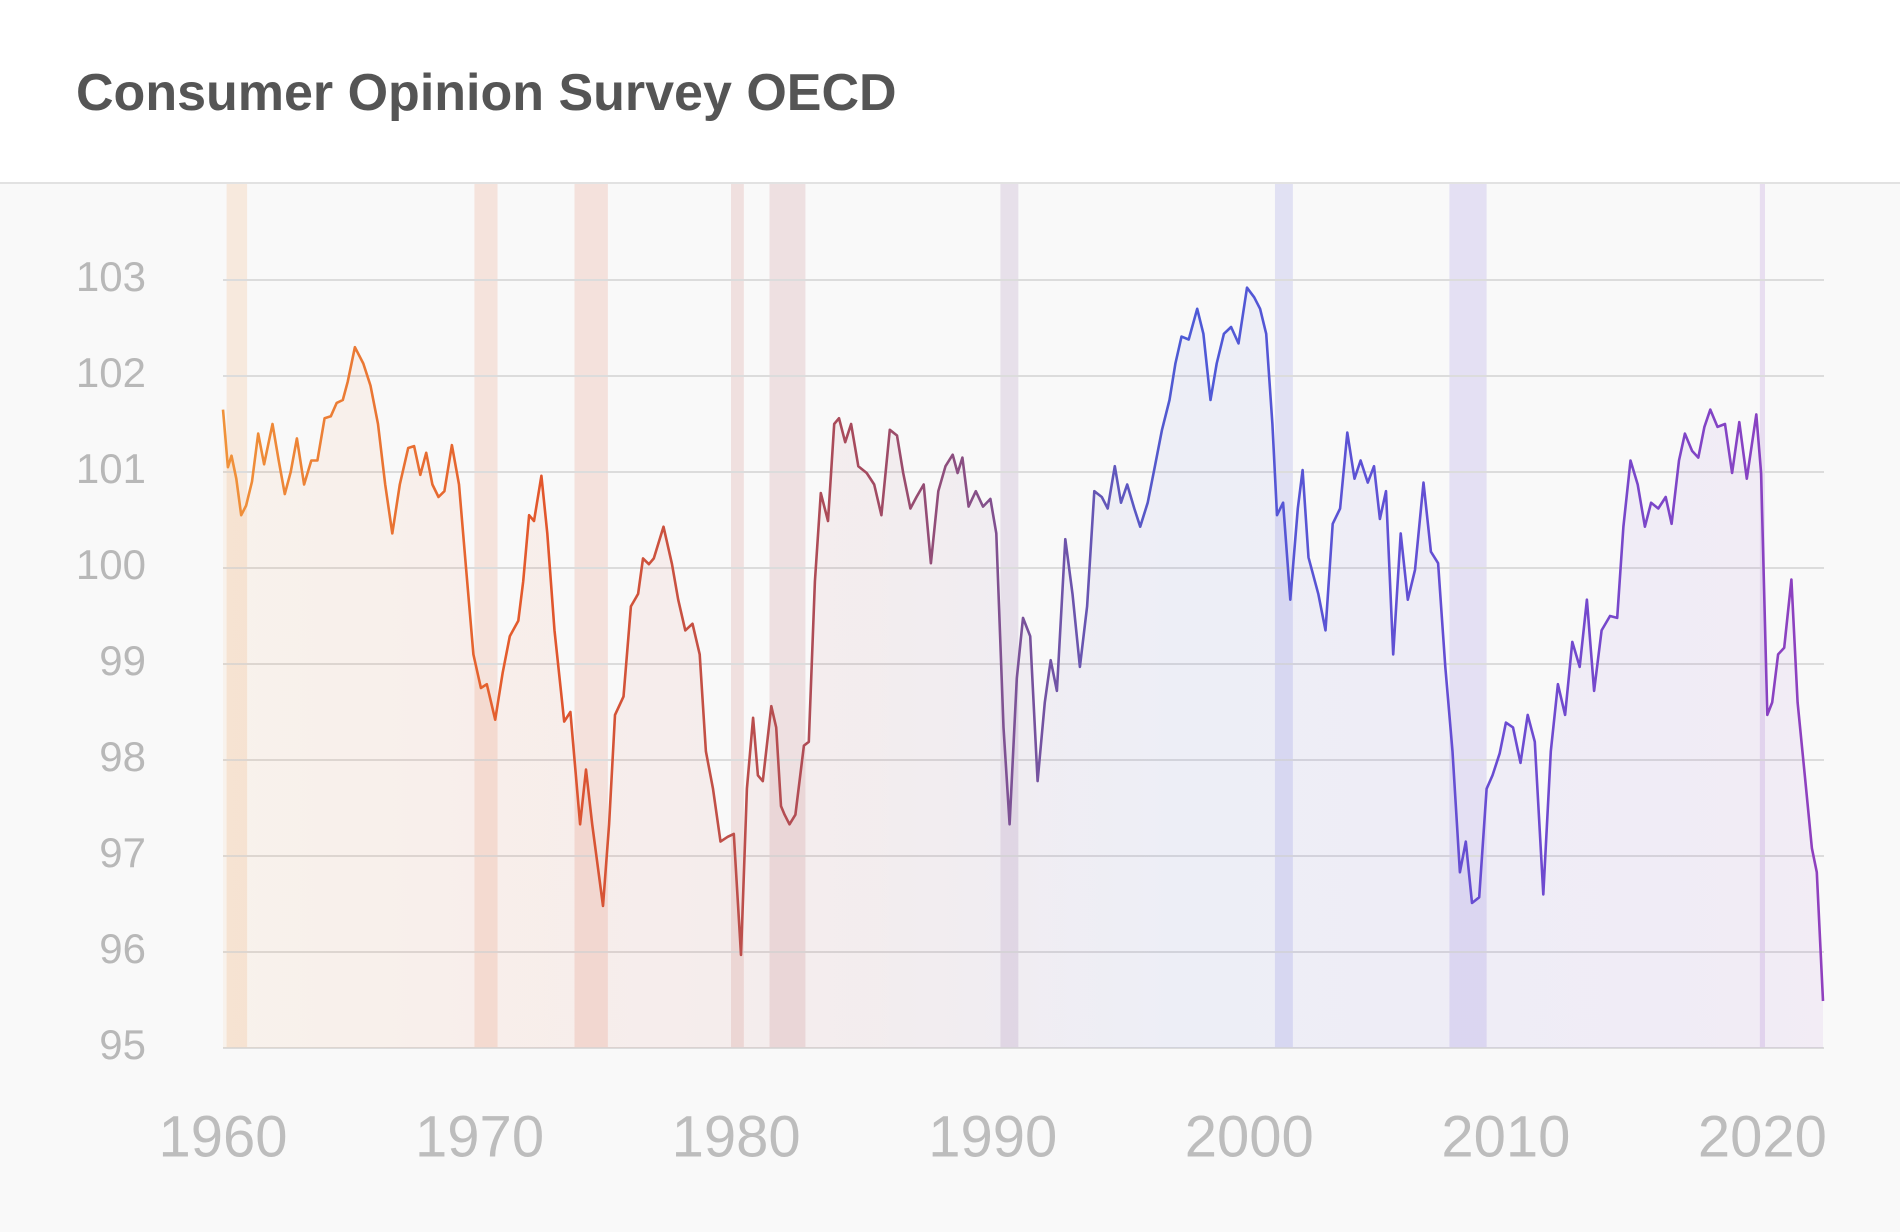 This screenshot has width=1900, height=1232. I want to click on chart-title: Consumer Opinion Survey OECD, so click(486, 93).